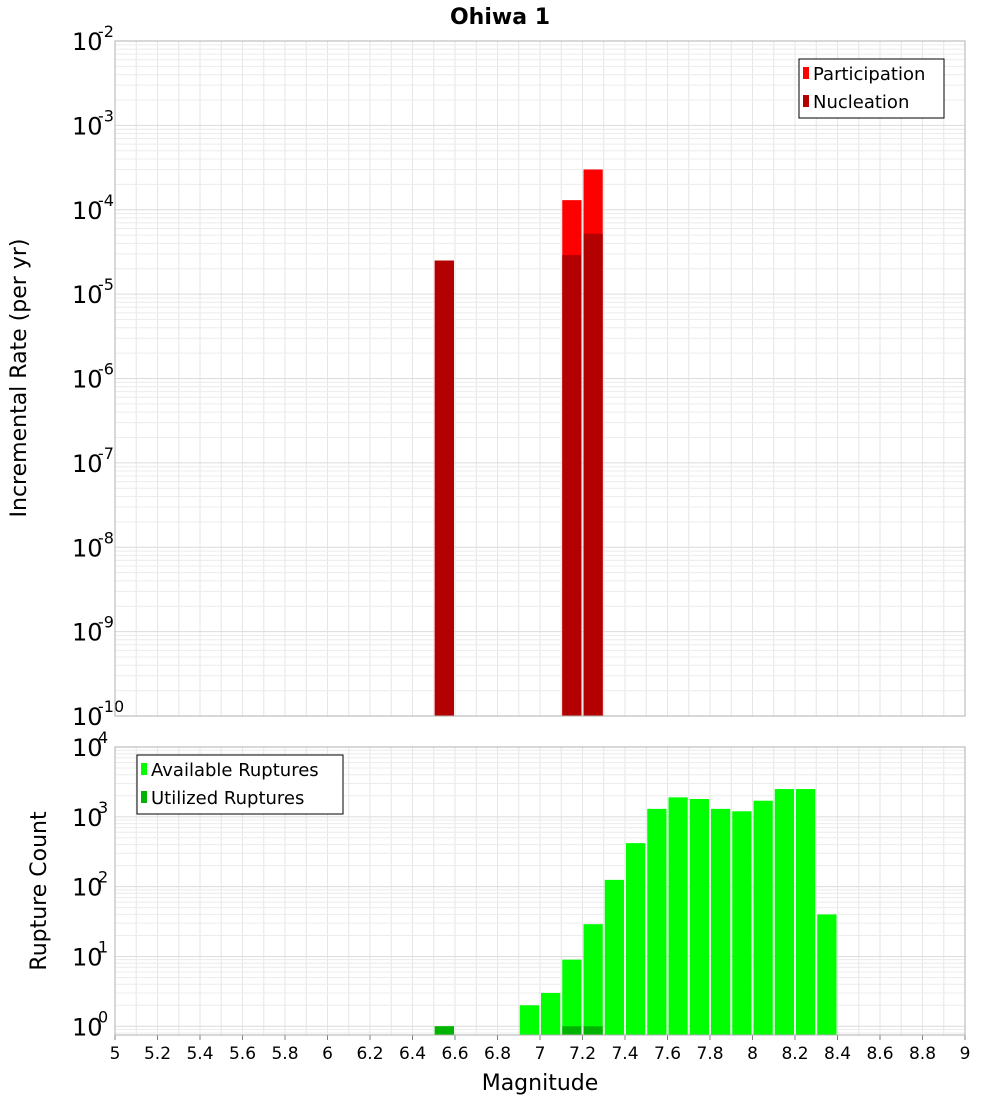 The width and height of the screenshot is (1000, 1100). What do you see at coordinates (106, 622) in the screenshot?
I see `y-tick-exponent: -9` at bounding box center [106, 622].